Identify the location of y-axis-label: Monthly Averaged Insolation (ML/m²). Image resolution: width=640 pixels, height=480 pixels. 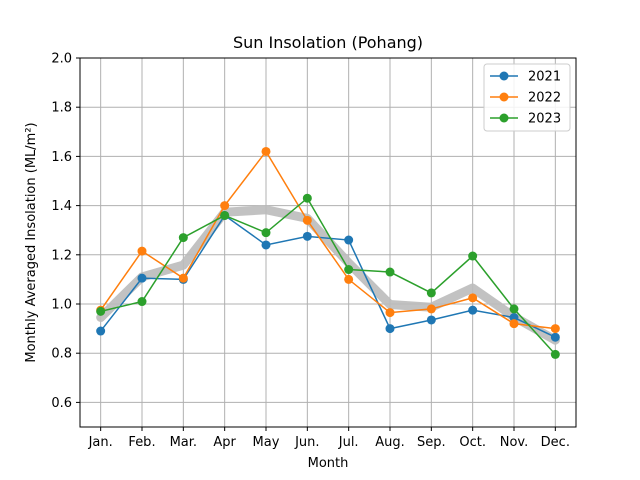
(31, 242).